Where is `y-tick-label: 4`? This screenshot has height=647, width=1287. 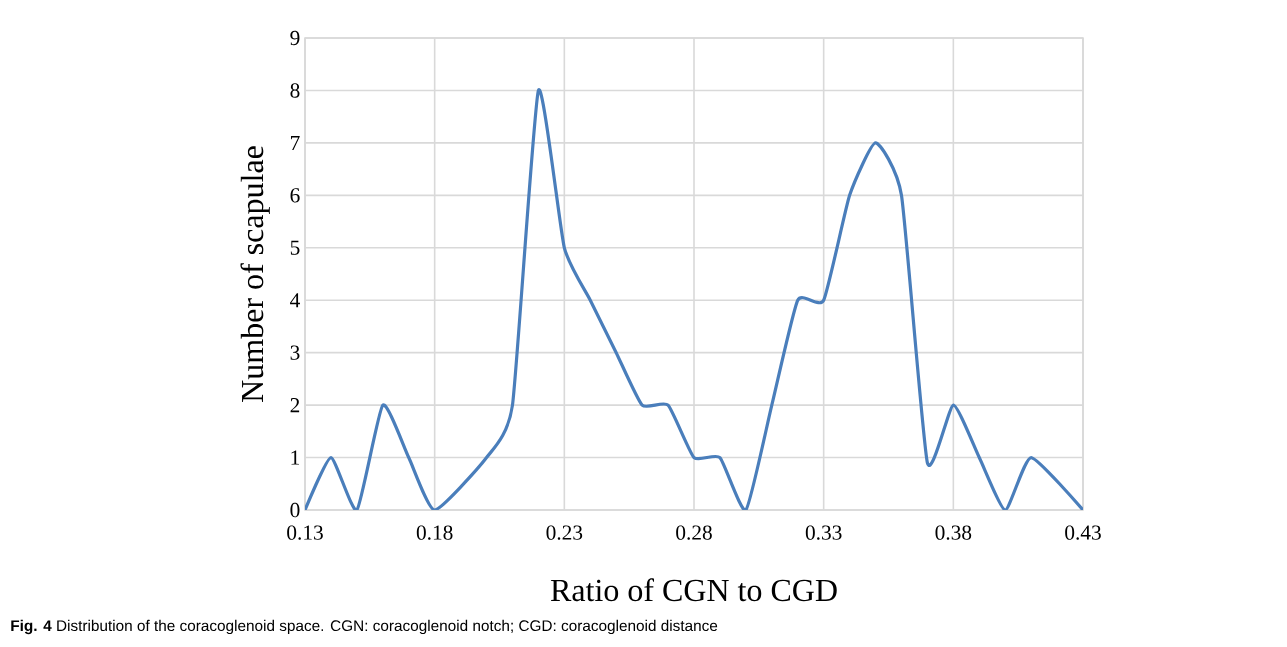
y-tick-label: 4 is located at coordinates (295, 300).